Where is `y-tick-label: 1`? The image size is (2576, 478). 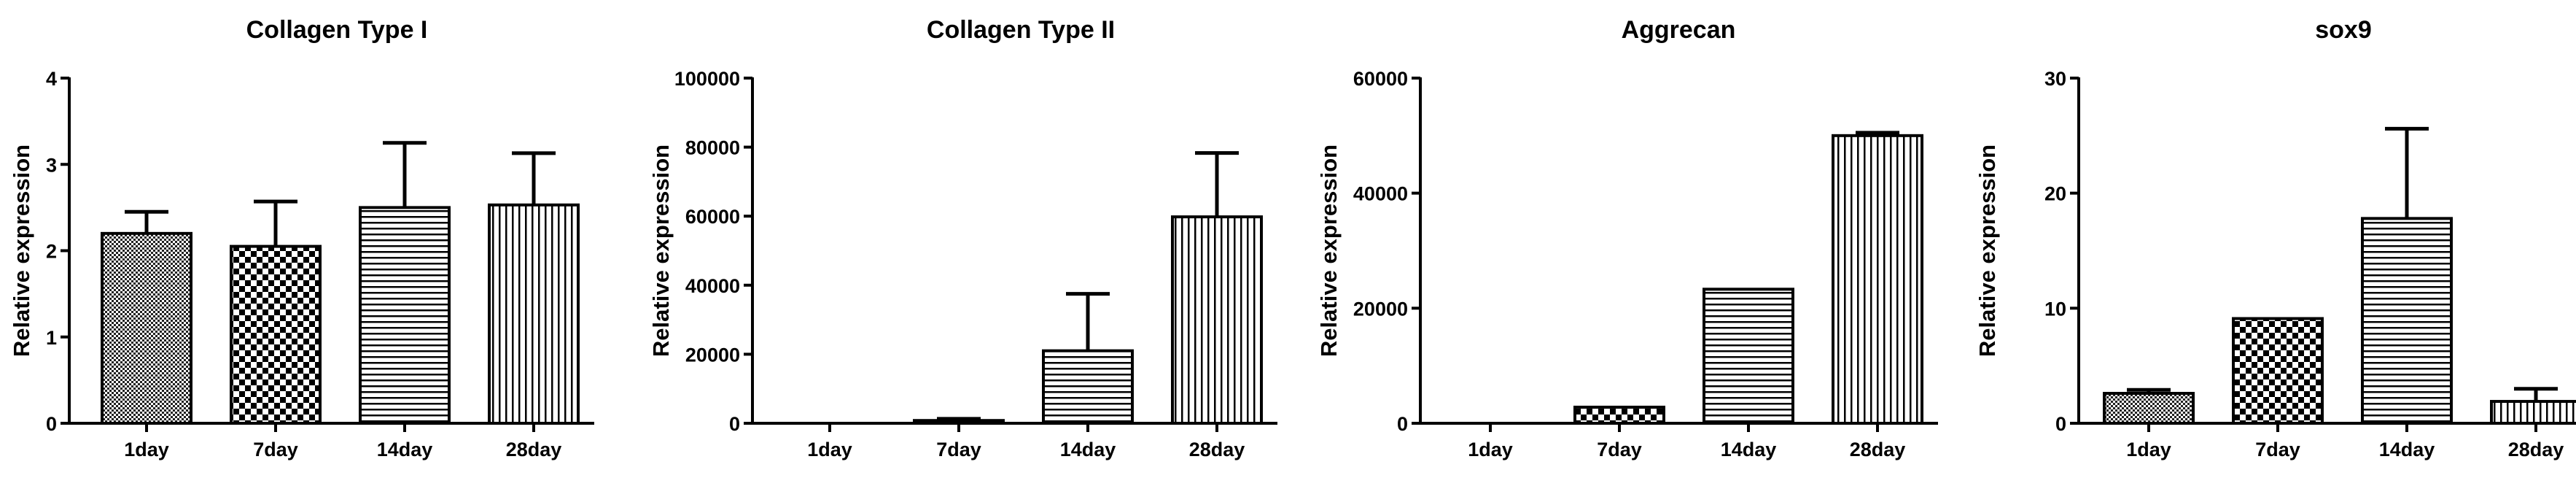
y-tick-label: 1 is located at coordinates (51, 338).